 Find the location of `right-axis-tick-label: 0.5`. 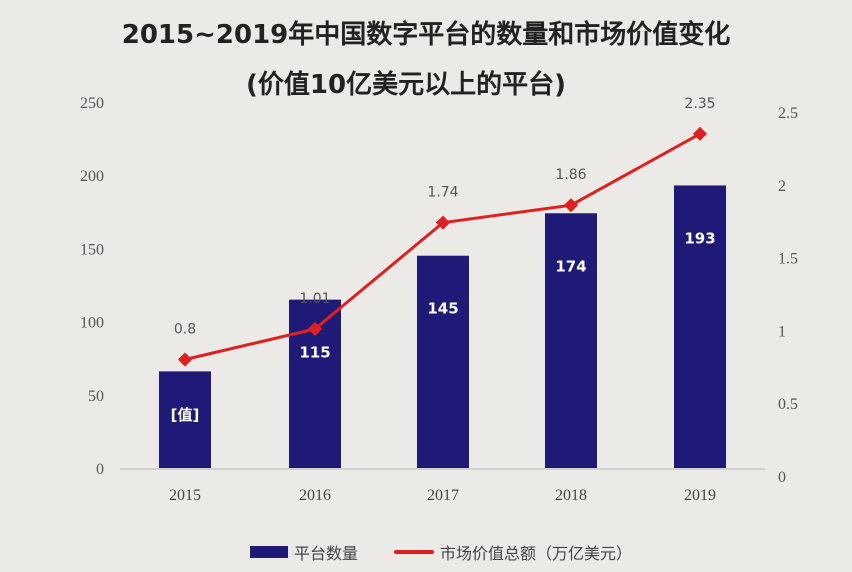

right-axis-tick-label: 0.5 is located at coordinates (788, 404).